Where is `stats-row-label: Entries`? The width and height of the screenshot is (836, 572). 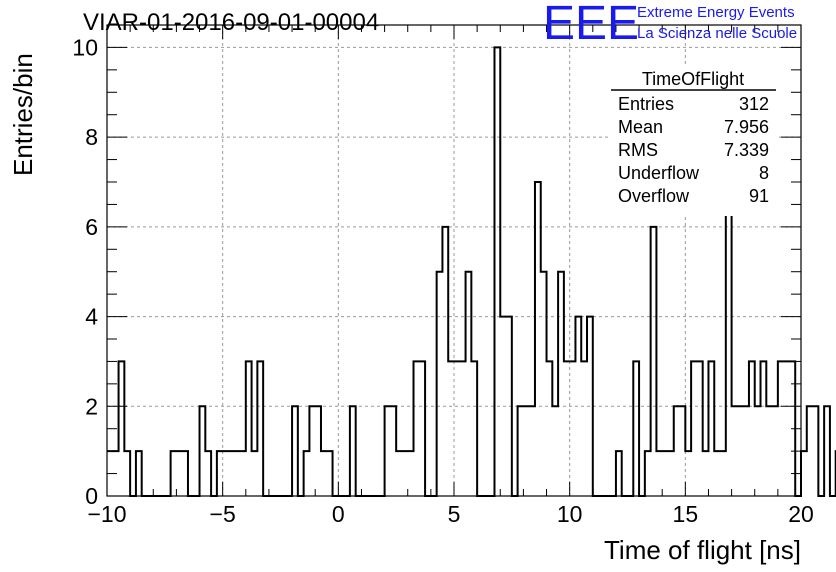 stats-row-label: Entries is located at coordinates (646, 104).